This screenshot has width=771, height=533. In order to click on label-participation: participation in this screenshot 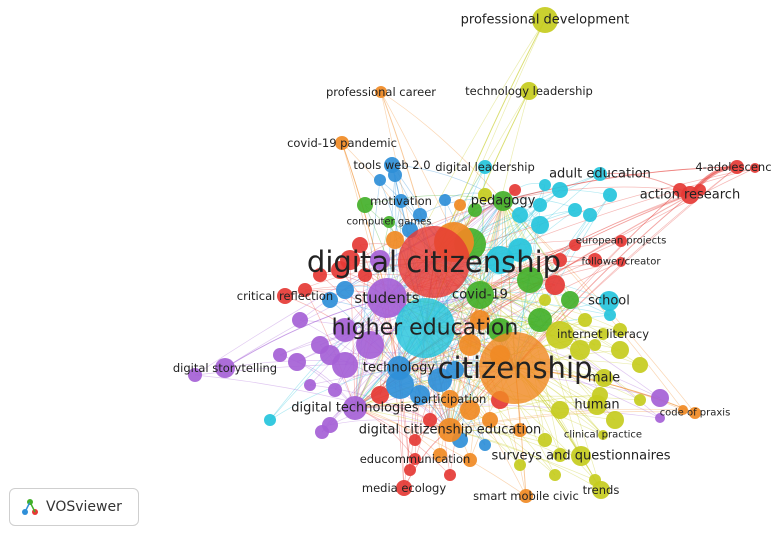, I will do `click(450, 399)`.